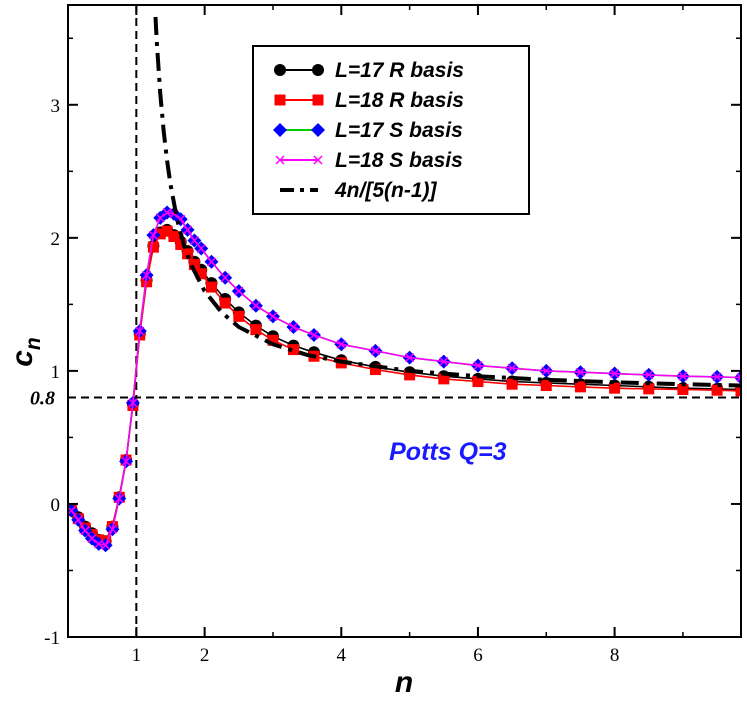  I want to click on y-axis-title-main: c, so click(22, 358).